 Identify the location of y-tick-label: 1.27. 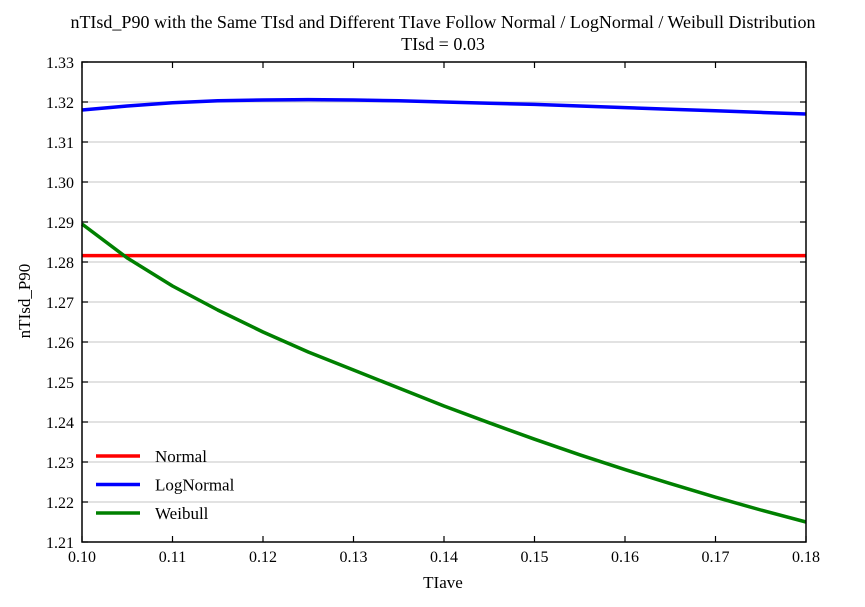
(60, 303).